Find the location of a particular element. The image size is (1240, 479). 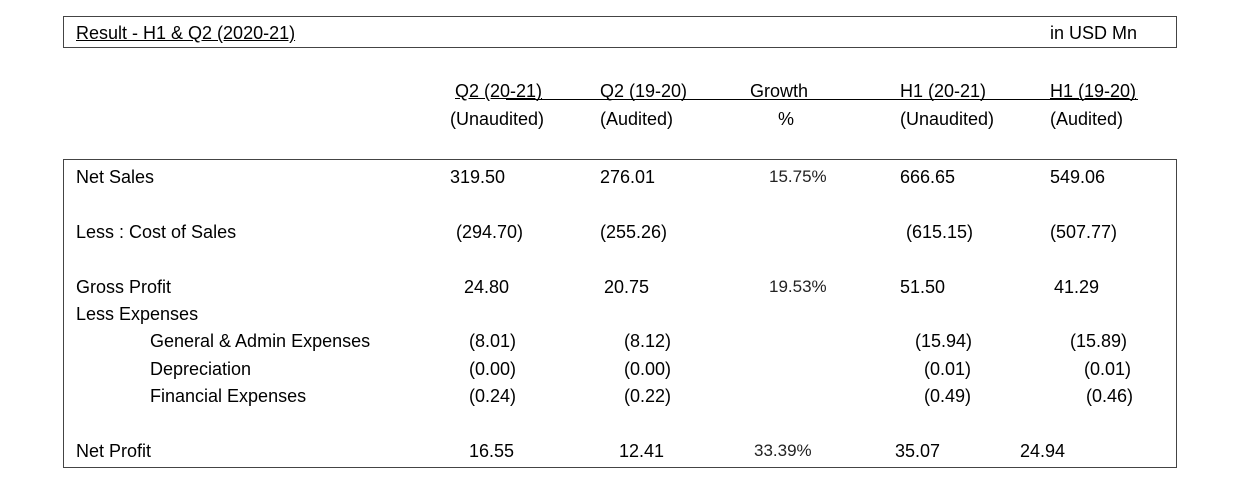

gross-profit-q2-2021: 24.80 is located at coordinates (487, 287).